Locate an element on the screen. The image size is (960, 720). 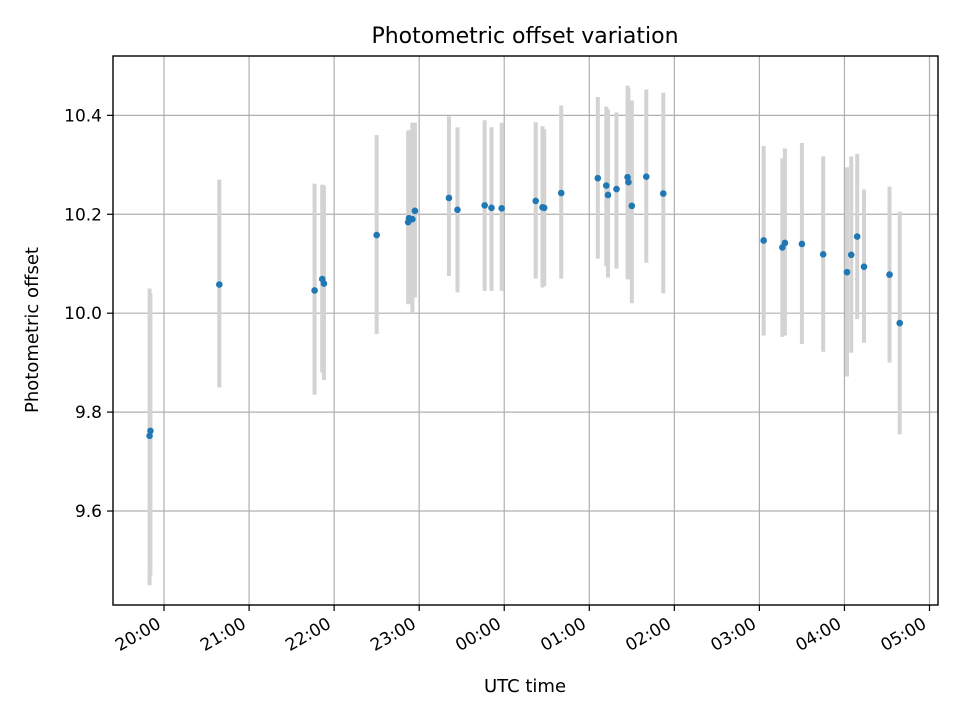
y-axis-ticks: 9.6 9.8 10.0 10.2 10.4 is located at coordinates (88, 314).